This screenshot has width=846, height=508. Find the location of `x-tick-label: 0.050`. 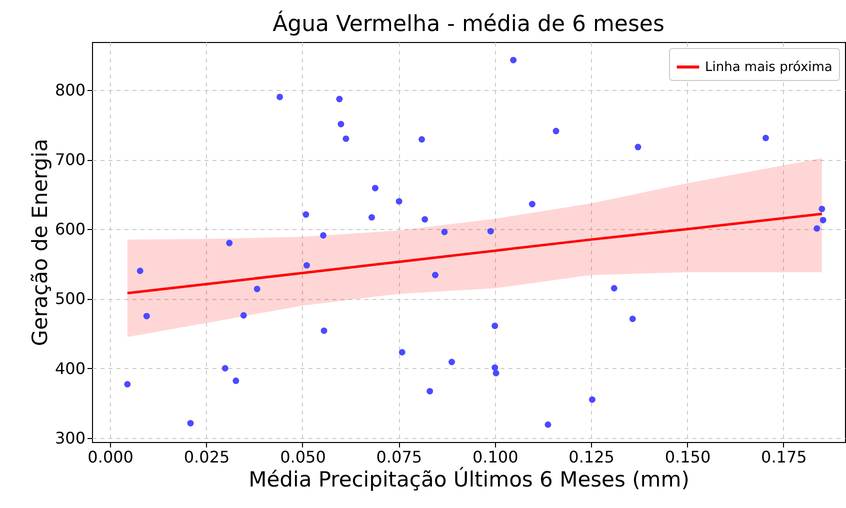

x-tick-label: 0.050 is located at coordinates (303, 457).